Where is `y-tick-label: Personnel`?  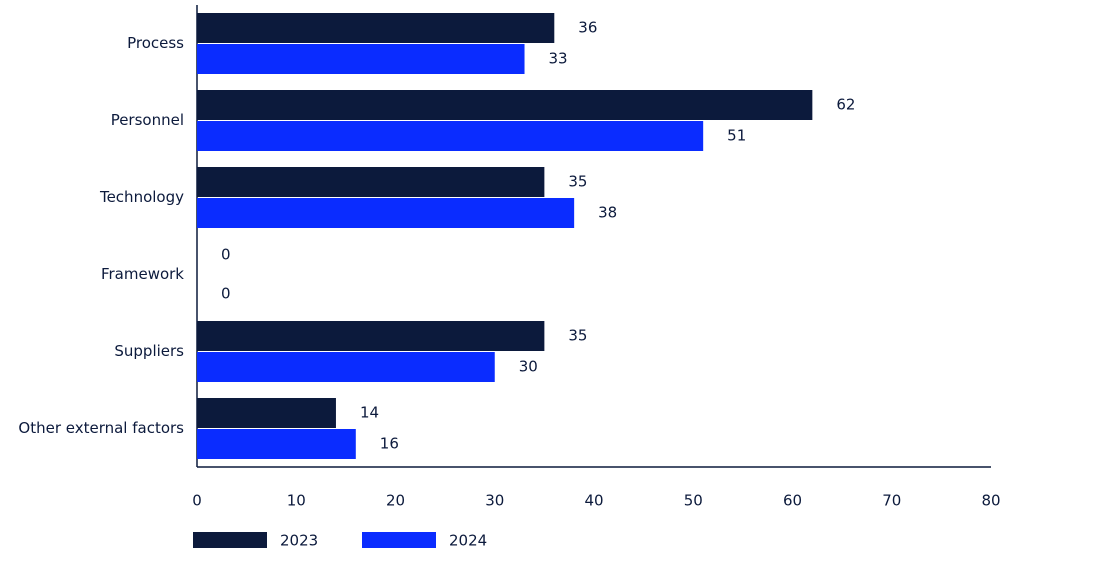
y-tick-label: Personnel is located at coordinates (147, 120).